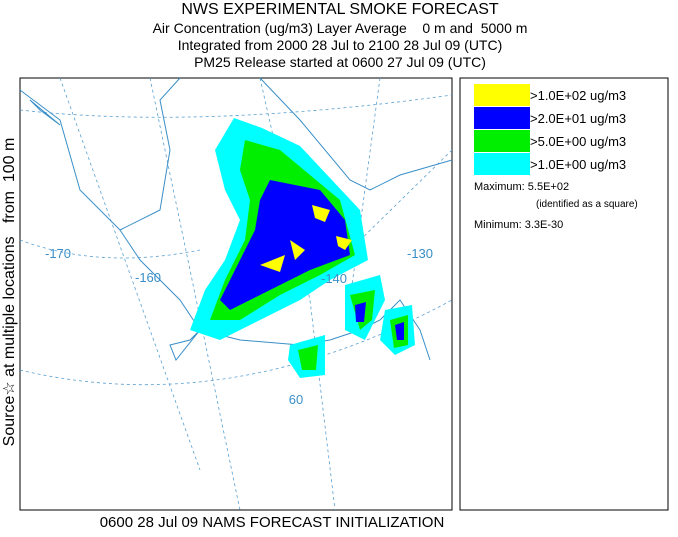 The height and width of the screenshot is (537, 678). I want to click on legend-label: >5.0E+00 ug/m3, so click(578, 141).